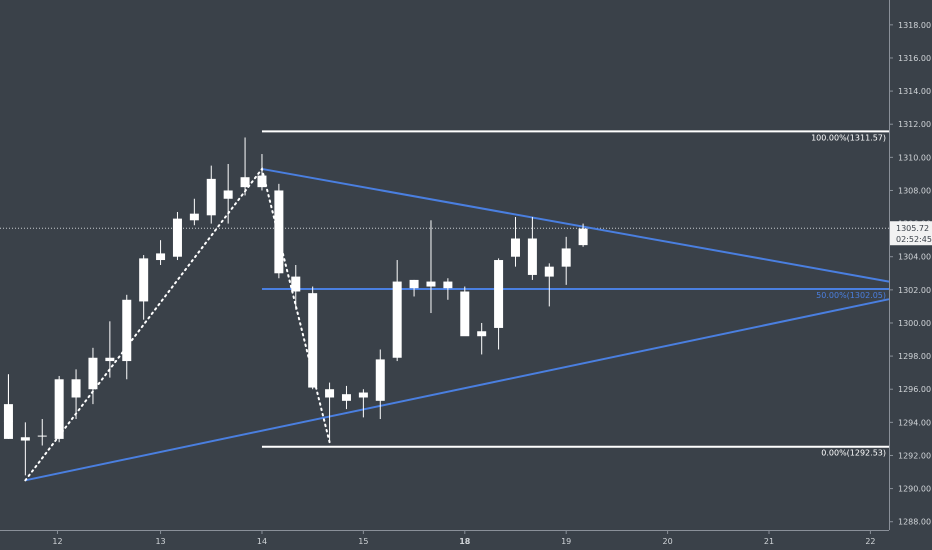 The height and width of the screenshot is (550, 932). I want to click on x-tick-label: 19, so click(566, 541).